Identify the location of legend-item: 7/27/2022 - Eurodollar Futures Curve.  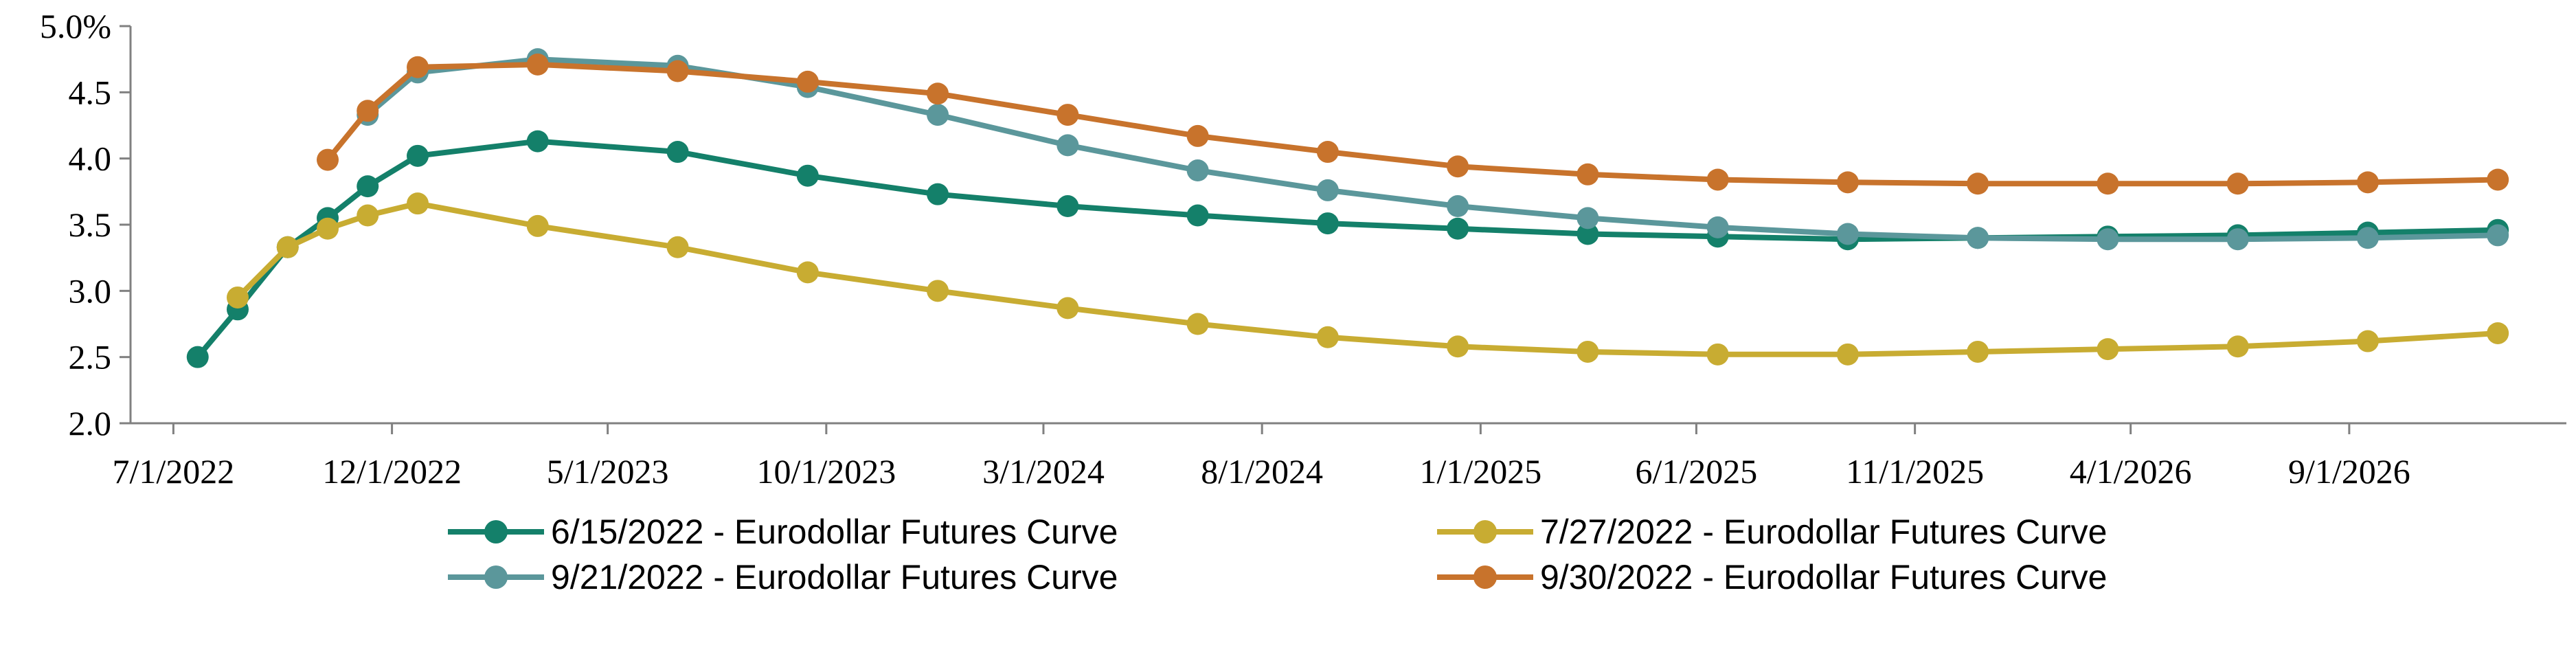
(1772, 532).